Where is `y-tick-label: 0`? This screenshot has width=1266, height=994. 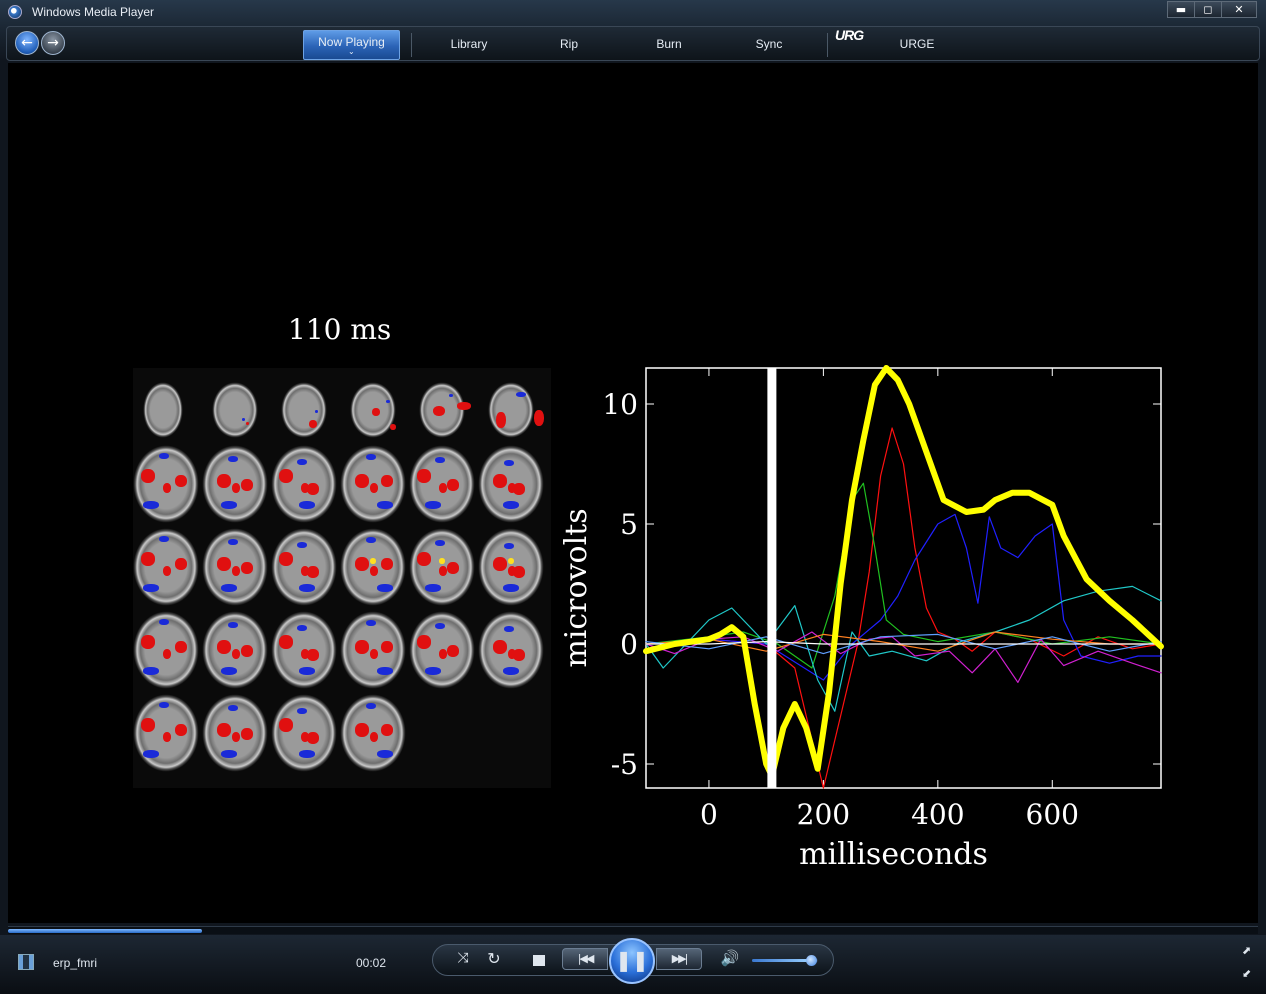 y-tick-label: 0 is located at coordinates (629, 644).